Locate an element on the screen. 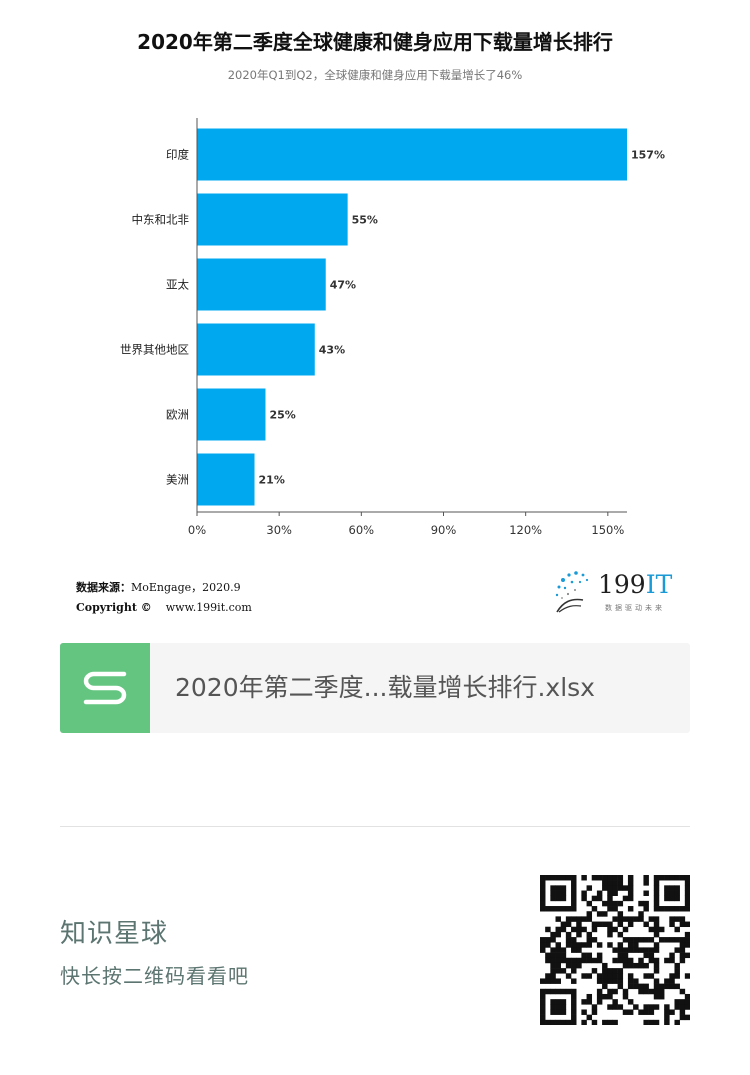 The height and width of the screenshot is (1075, 750). brand-name-it: IT is located at coordinates (659, 584).